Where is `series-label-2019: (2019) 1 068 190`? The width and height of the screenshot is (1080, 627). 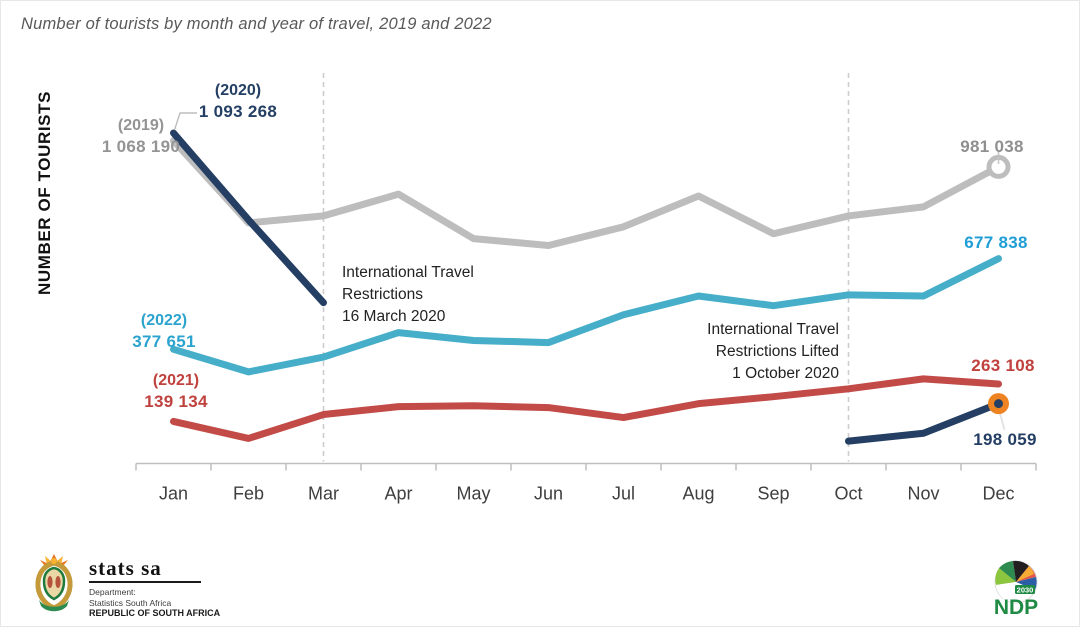 series-label-2019: (2019) 1 068 190 is located at coordinates (141, 136).